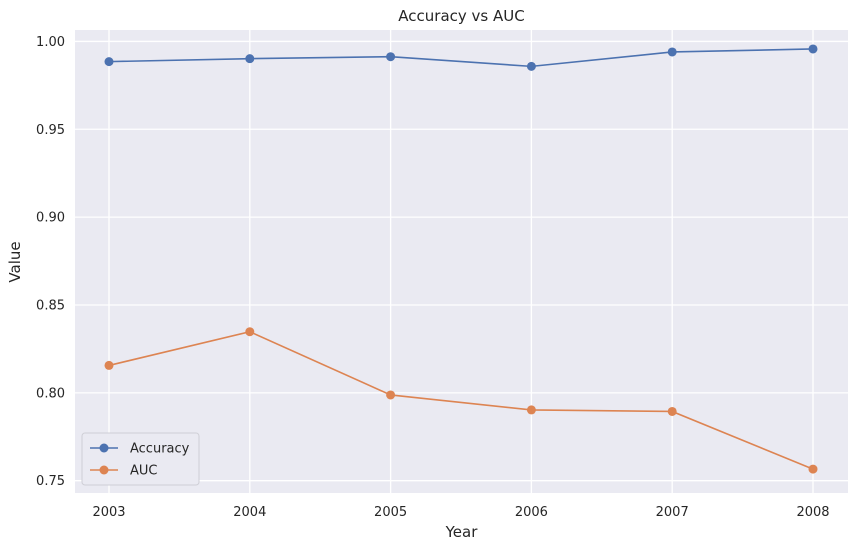 The height and width of the screenshot is (550, 858). What do you see at coordinates (104, 470) in the screenshot?
I see `legend-marker-auc` at bounding box center [104, 470].